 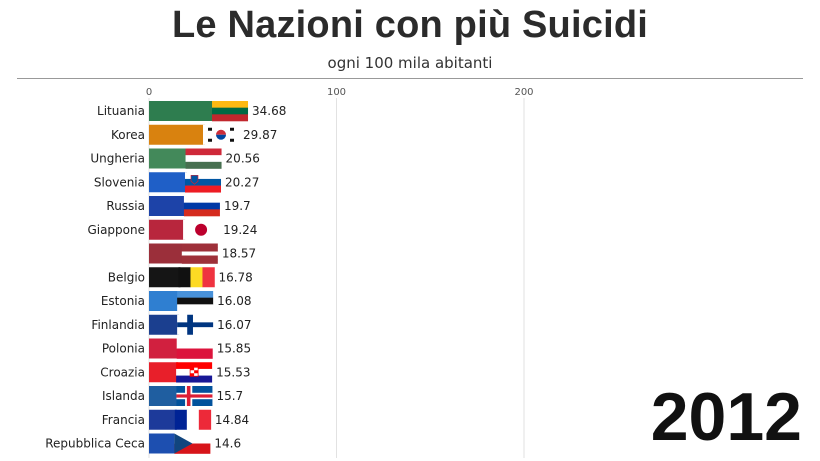 What do you see at coordinates (119, 182) in the screenshot?
I see `category-label: Slovenia` at bounding box center [119, 182].